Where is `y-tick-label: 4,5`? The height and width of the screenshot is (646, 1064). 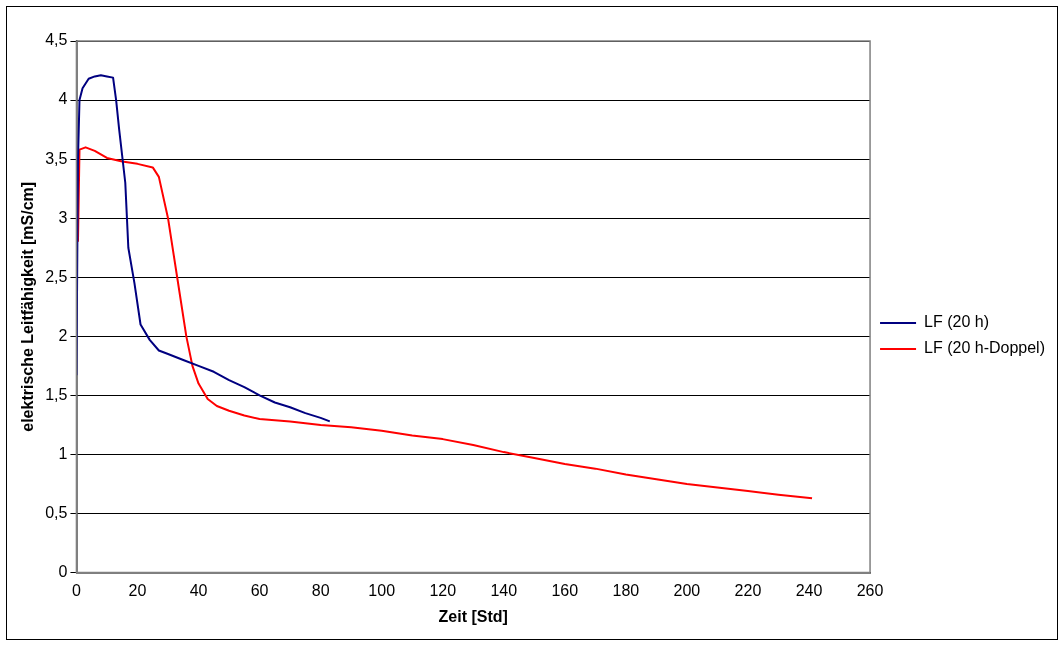 y-tick-label: 4,5 is located at coordinates (56, 40).